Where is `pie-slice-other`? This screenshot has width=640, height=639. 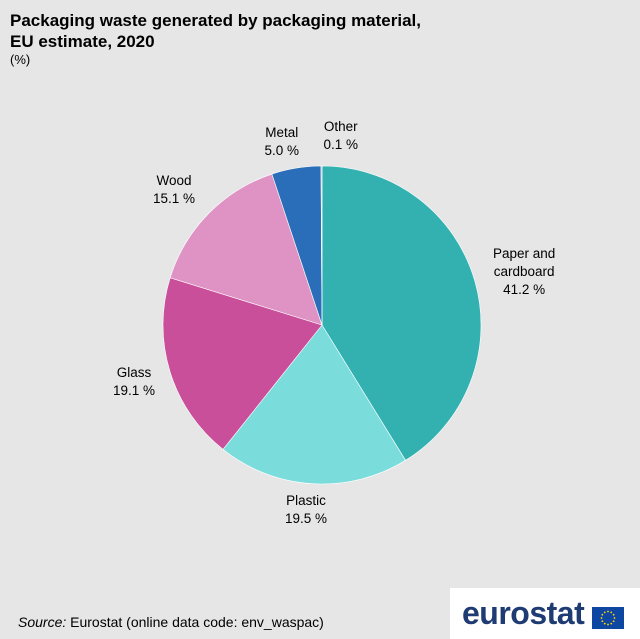
pie-slice-other is located at coordinates (321, 245).